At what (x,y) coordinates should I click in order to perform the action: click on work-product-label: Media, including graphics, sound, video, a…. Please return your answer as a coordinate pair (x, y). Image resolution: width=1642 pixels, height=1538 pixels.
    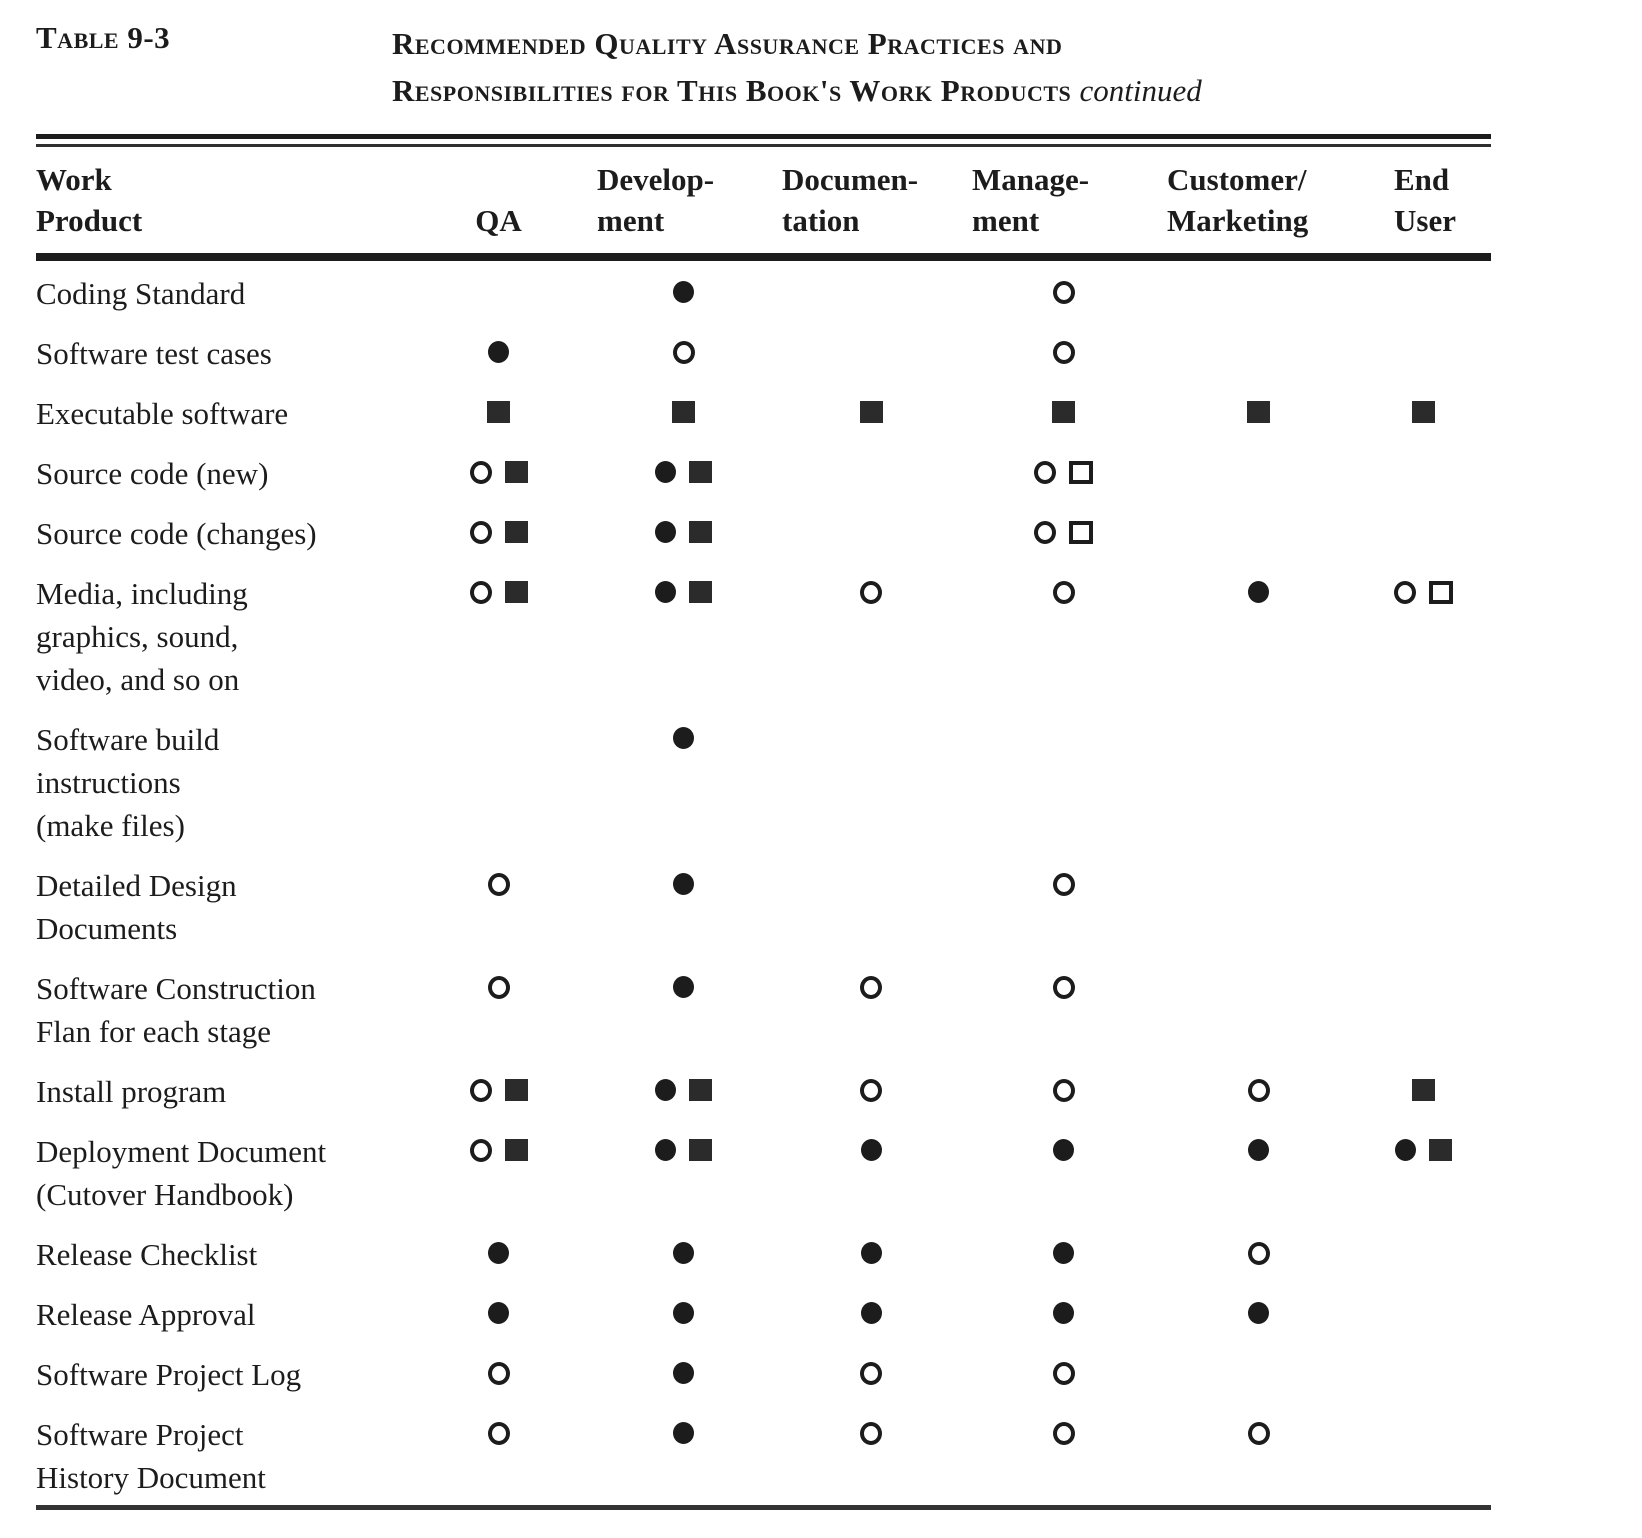
    Looking at the image, I should click on (221, 634).